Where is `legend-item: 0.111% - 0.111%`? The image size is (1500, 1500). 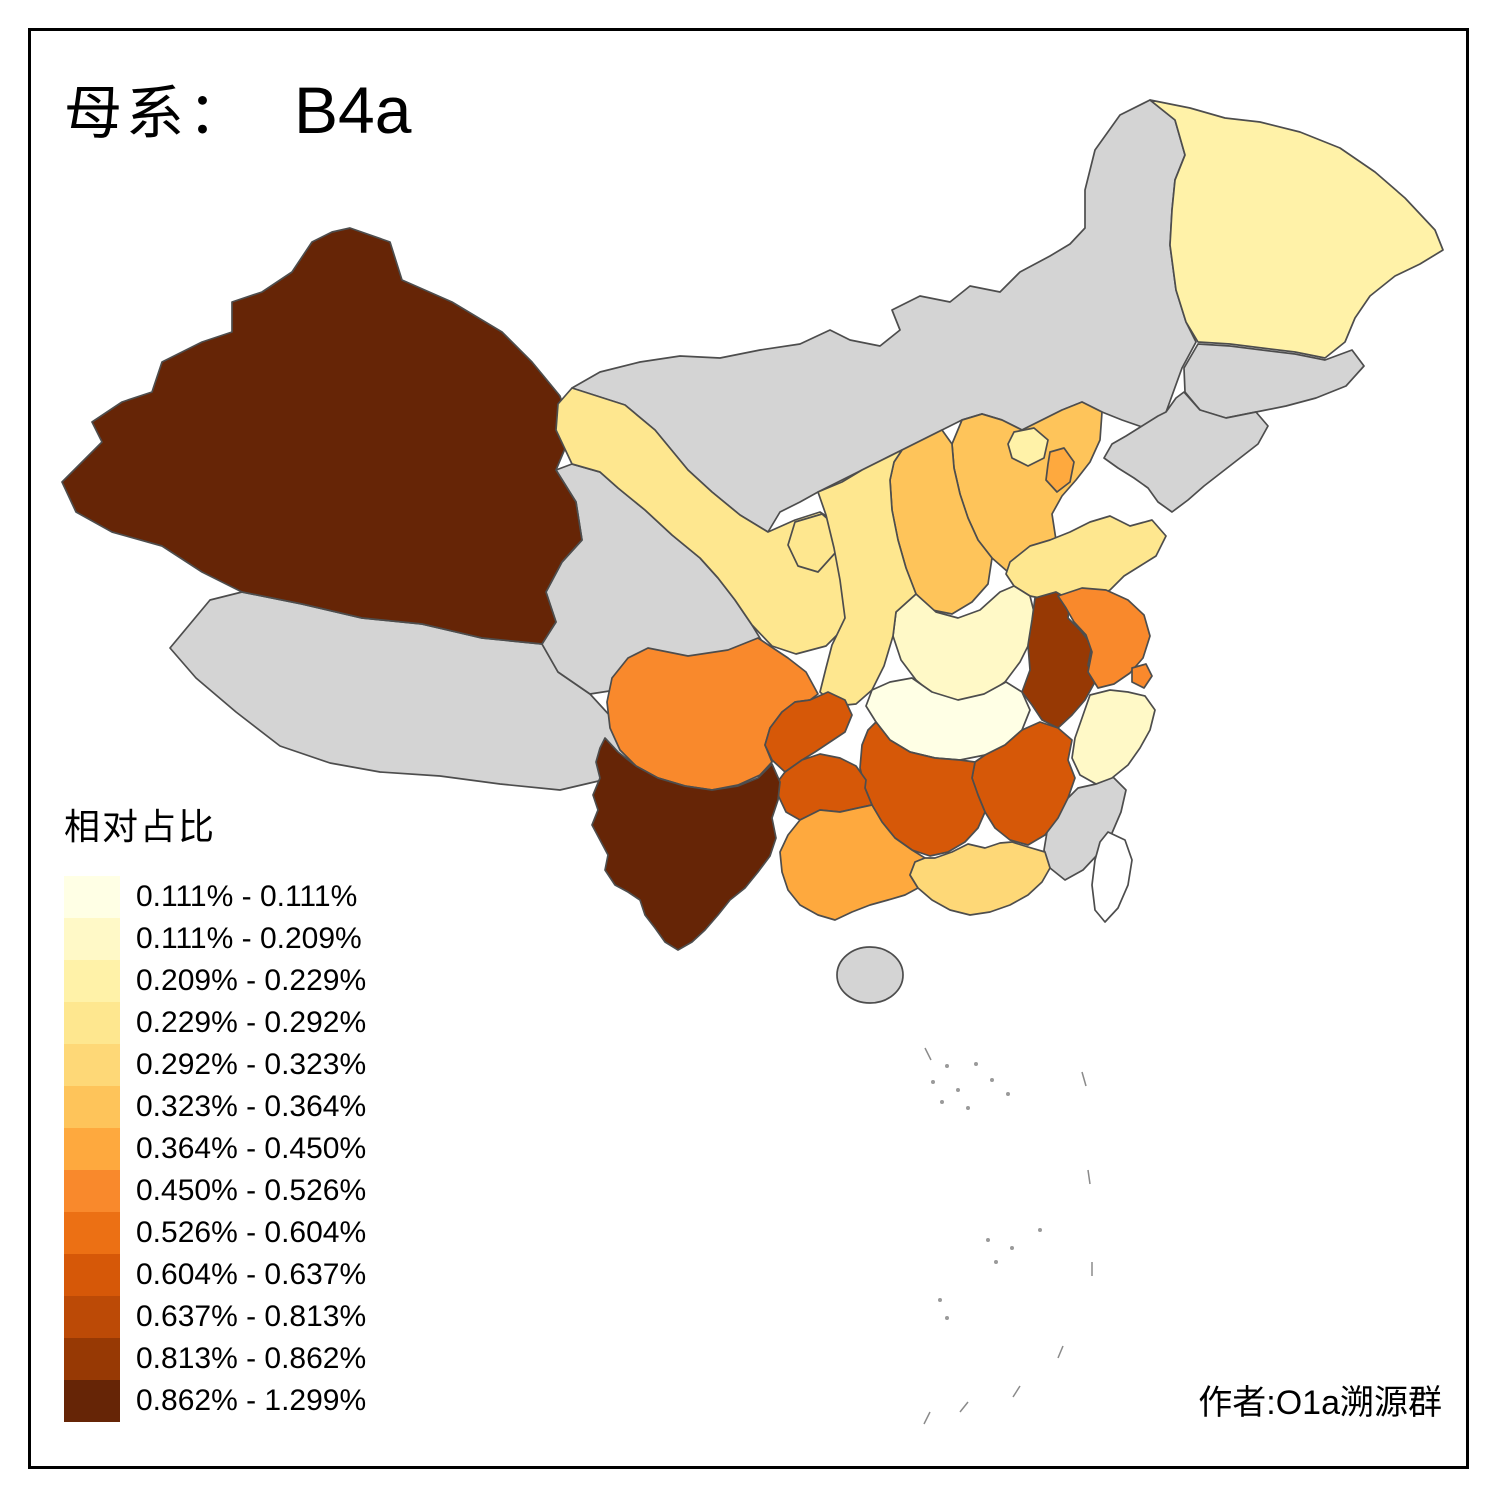 legend-item: 0.111% - 0.111% is located at coordinates (215, 897).